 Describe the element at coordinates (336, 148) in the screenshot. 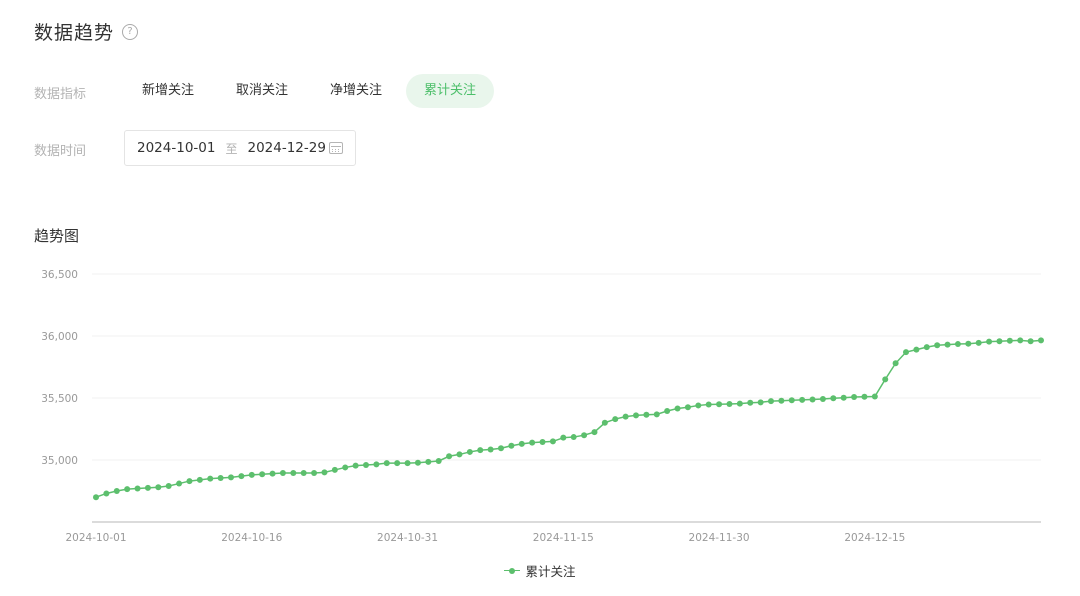

I see `calendar-icon` at that location.